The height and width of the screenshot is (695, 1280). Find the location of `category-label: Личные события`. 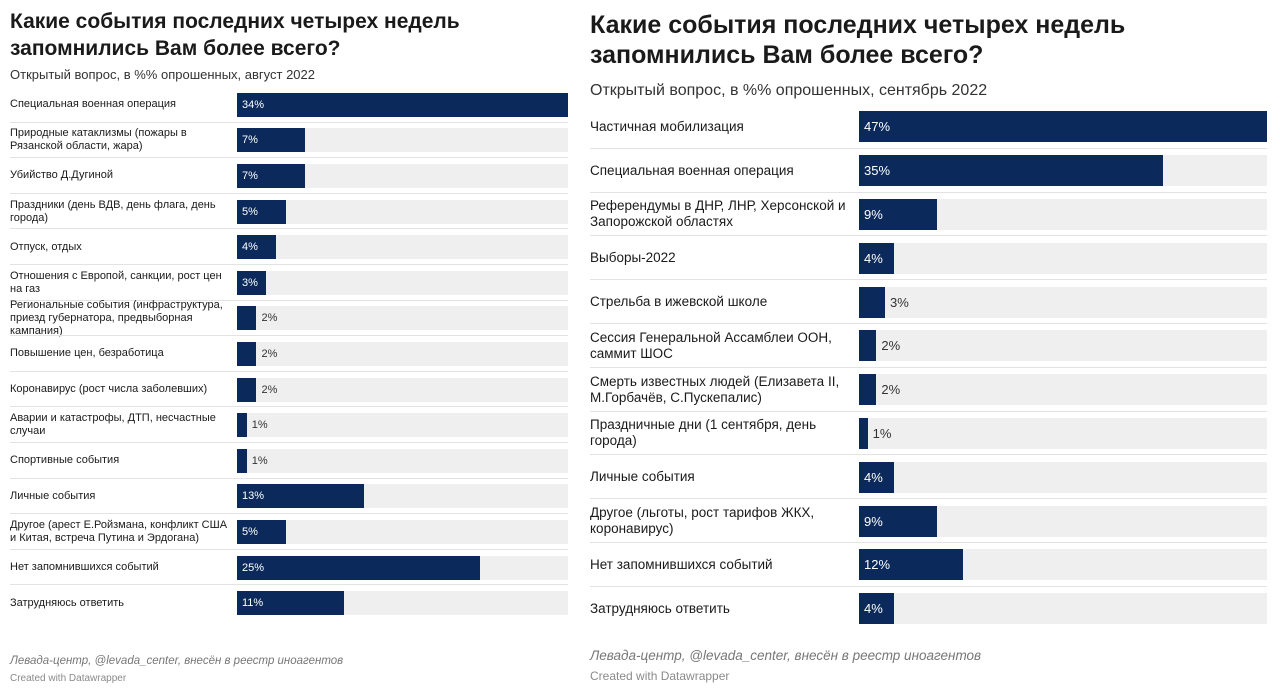

category-label: Личные события is located at coordinates (642, 477).